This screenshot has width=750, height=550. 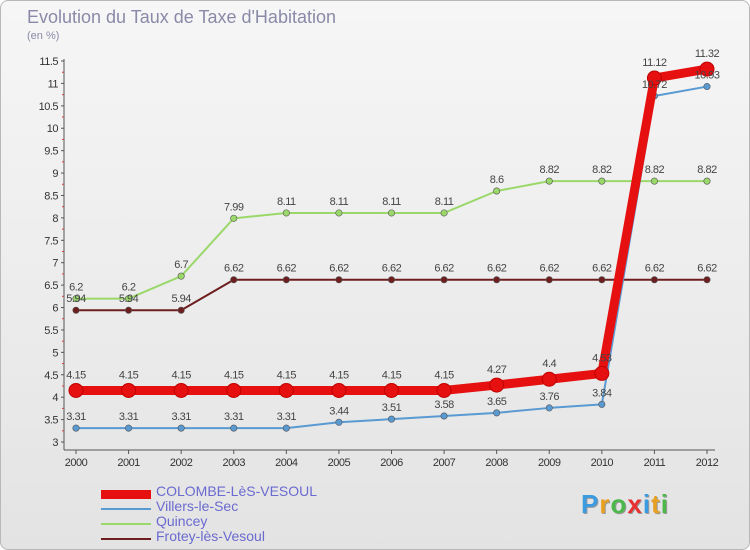 I want to click on x-tick-label: 2012, so click(x=707, y=463).